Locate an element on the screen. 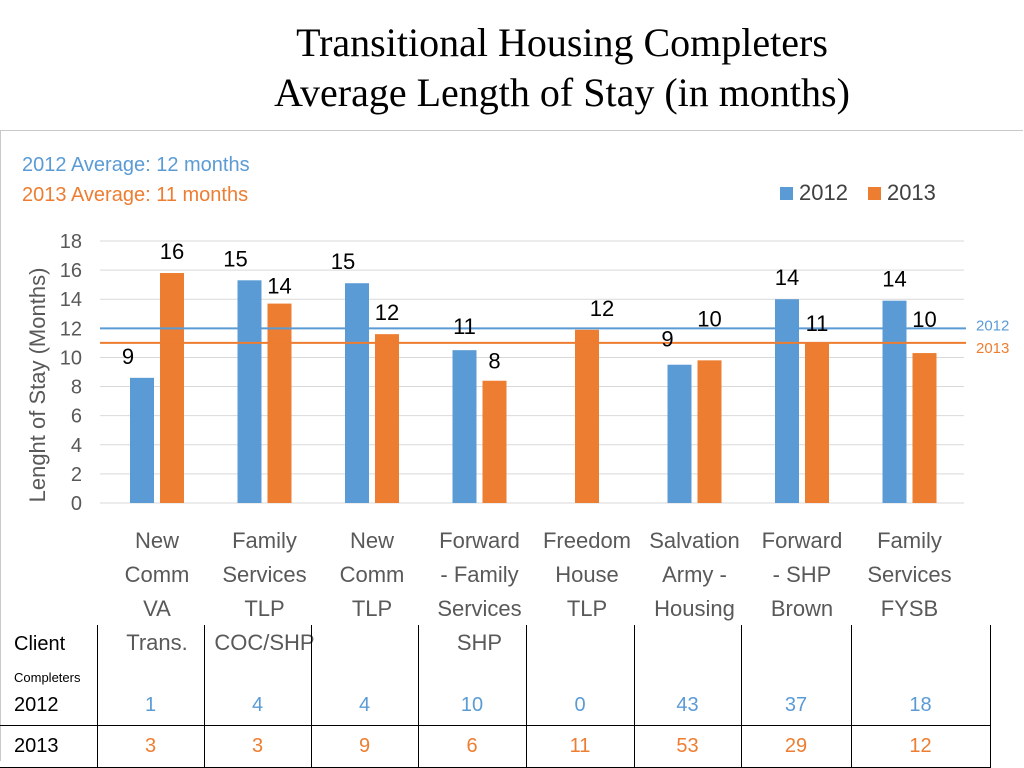 The image size is (1024, 768). legend-swatch-2012 is located at coordinates (786, 193).